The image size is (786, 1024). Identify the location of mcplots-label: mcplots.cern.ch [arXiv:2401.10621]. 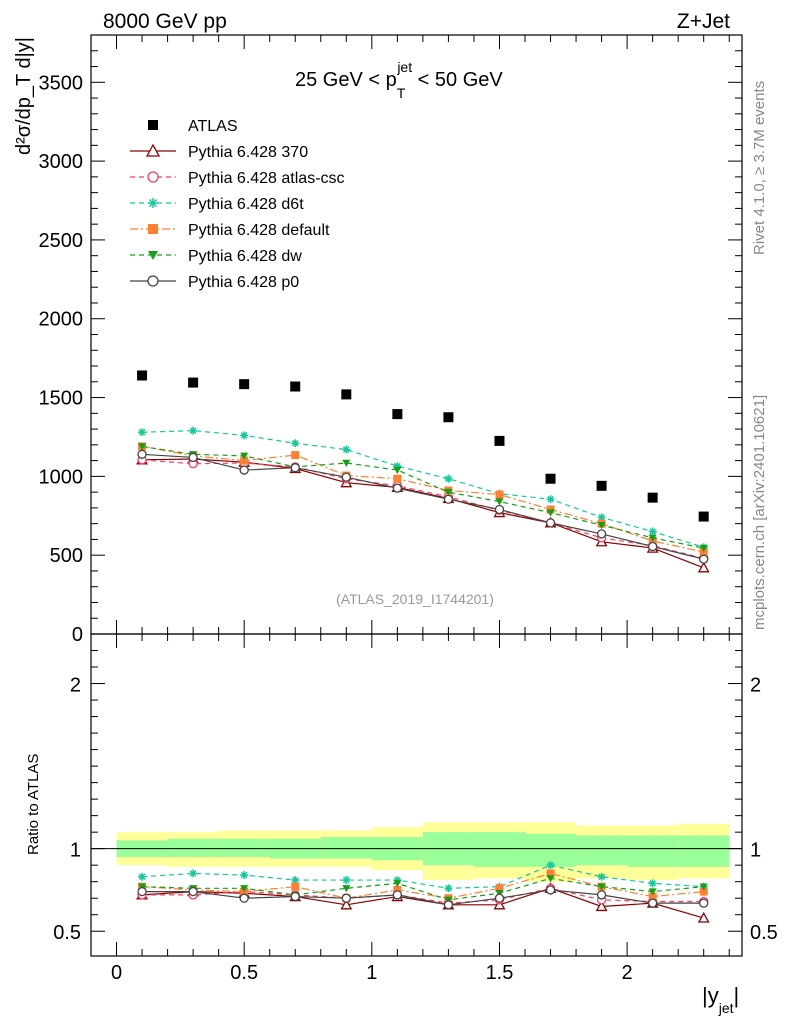
(759, 512).